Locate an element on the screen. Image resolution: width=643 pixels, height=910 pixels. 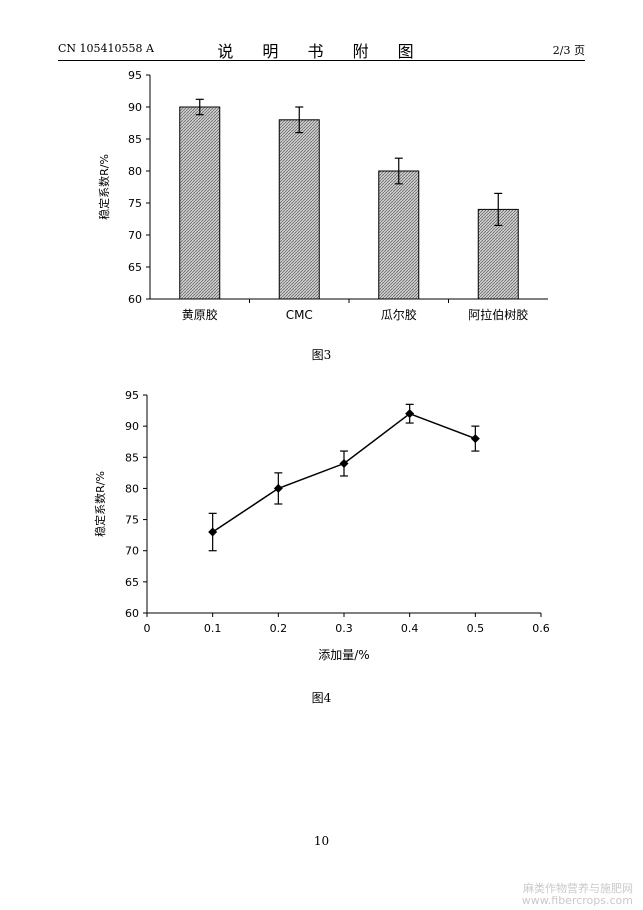
page-of: 2/3 页 is located at coordinates (568, 50).